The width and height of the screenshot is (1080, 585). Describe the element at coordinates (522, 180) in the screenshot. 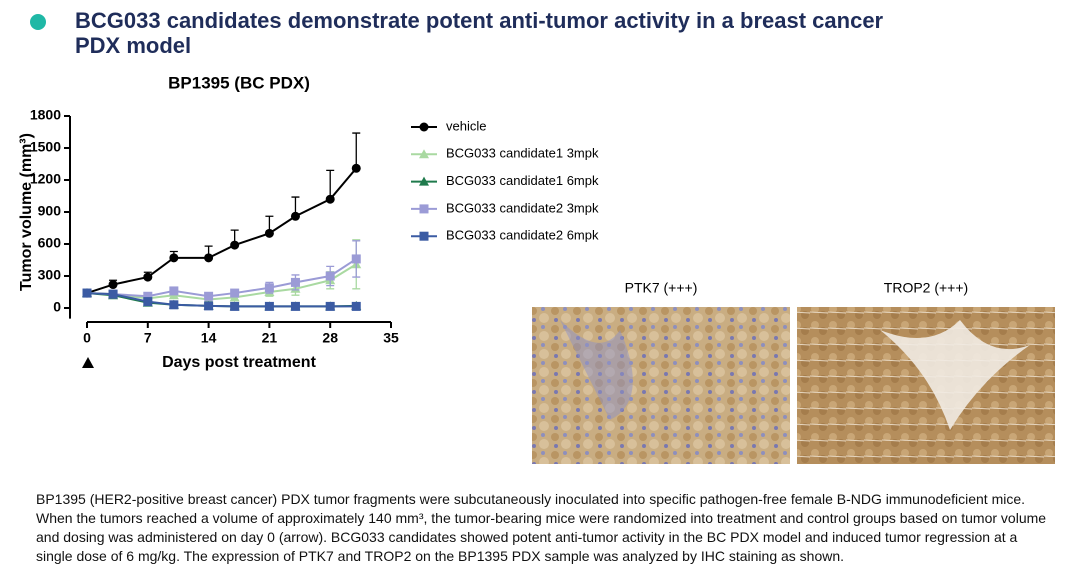

I see `legend-label: BCG033 candidate1 6mpk` at that location.